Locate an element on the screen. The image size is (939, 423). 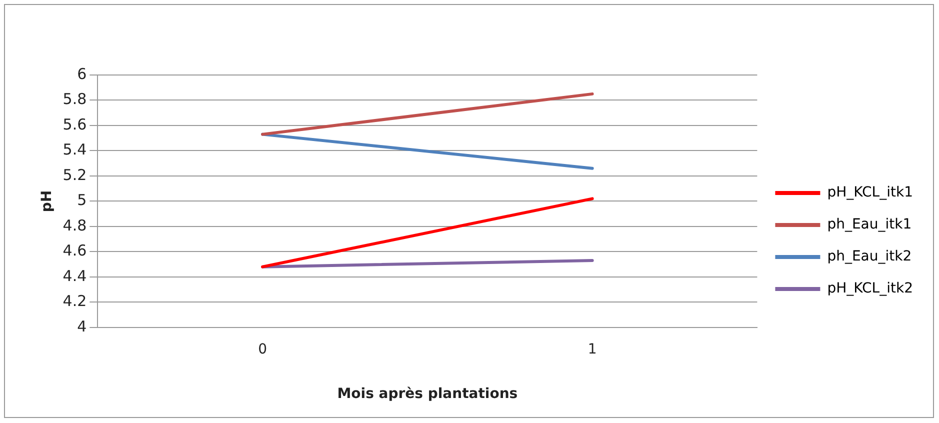
y-tick-label: 4.6 is located at coordinates (74, 251).